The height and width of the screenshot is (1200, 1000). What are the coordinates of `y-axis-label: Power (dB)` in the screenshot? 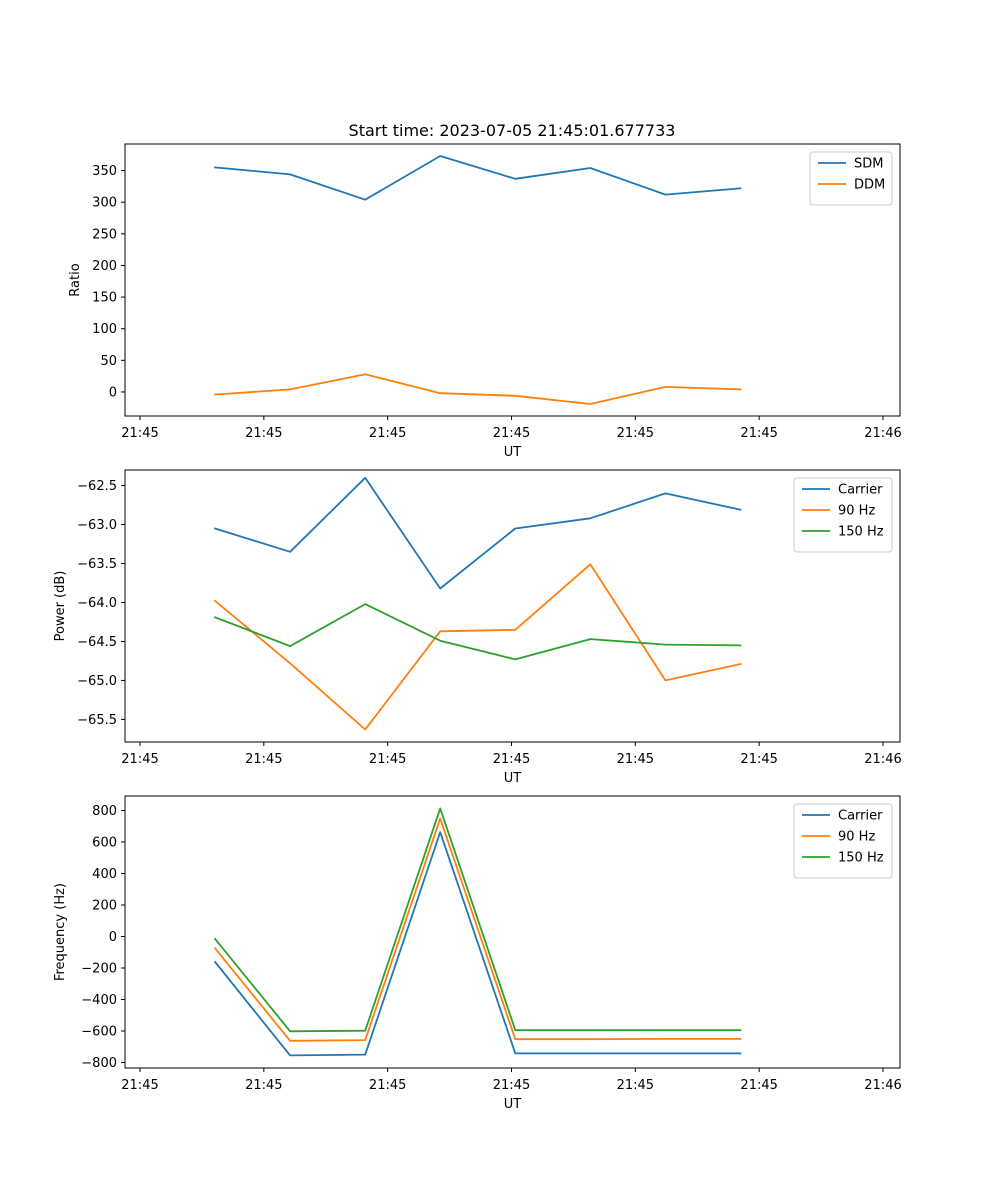 It's located at (60, 606).